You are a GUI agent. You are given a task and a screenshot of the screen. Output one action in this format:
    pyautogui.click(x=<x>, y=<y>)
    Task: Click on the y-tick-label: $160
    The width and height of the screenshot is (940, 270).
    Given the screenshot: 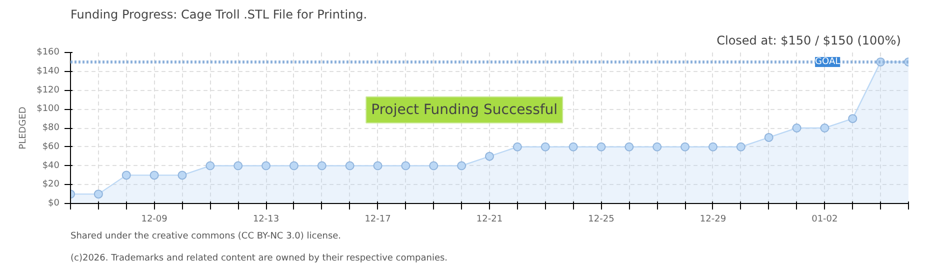 What is the action you would take?
    pyautogui.click(x=48, y=53)
    